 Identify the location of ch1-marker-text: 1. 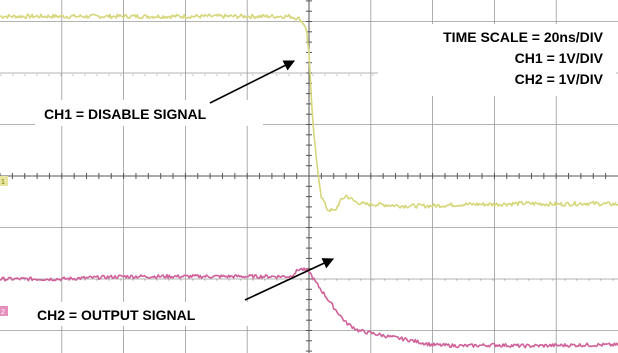
(3, 182).